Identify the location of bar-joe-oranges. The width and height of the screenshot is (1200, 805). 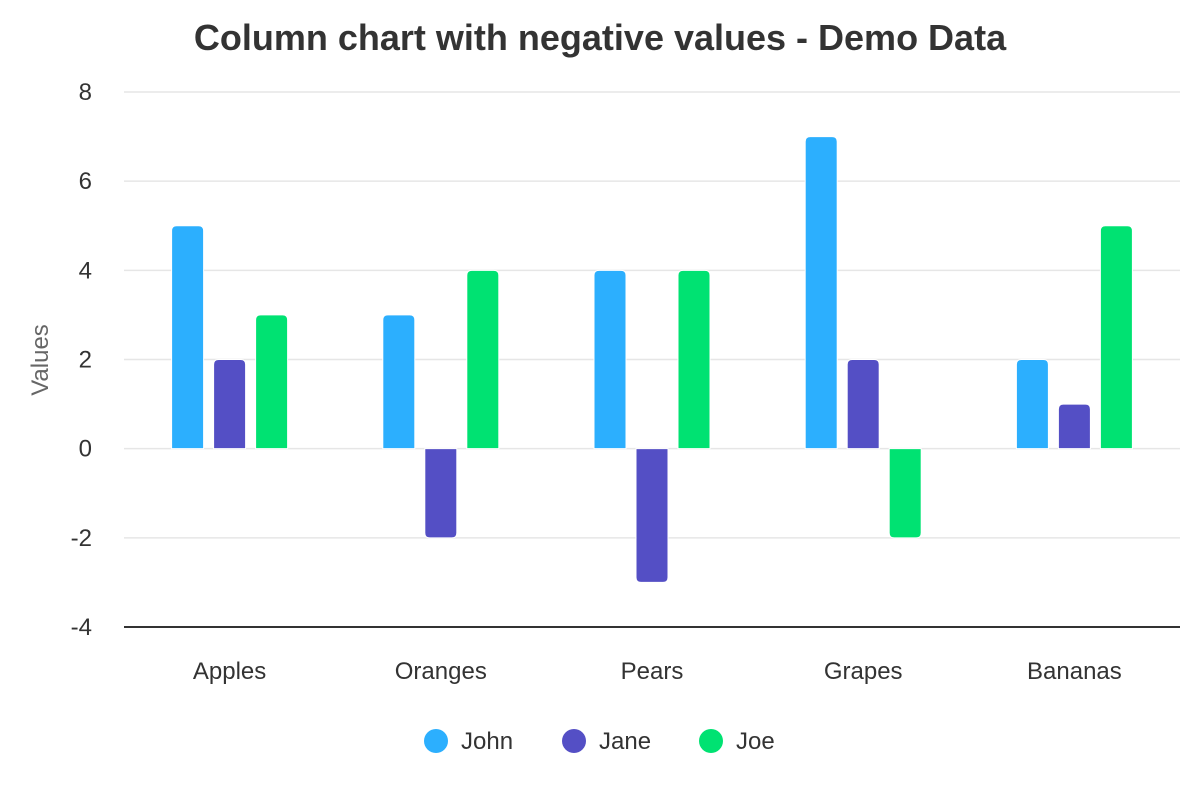
(483, 359).